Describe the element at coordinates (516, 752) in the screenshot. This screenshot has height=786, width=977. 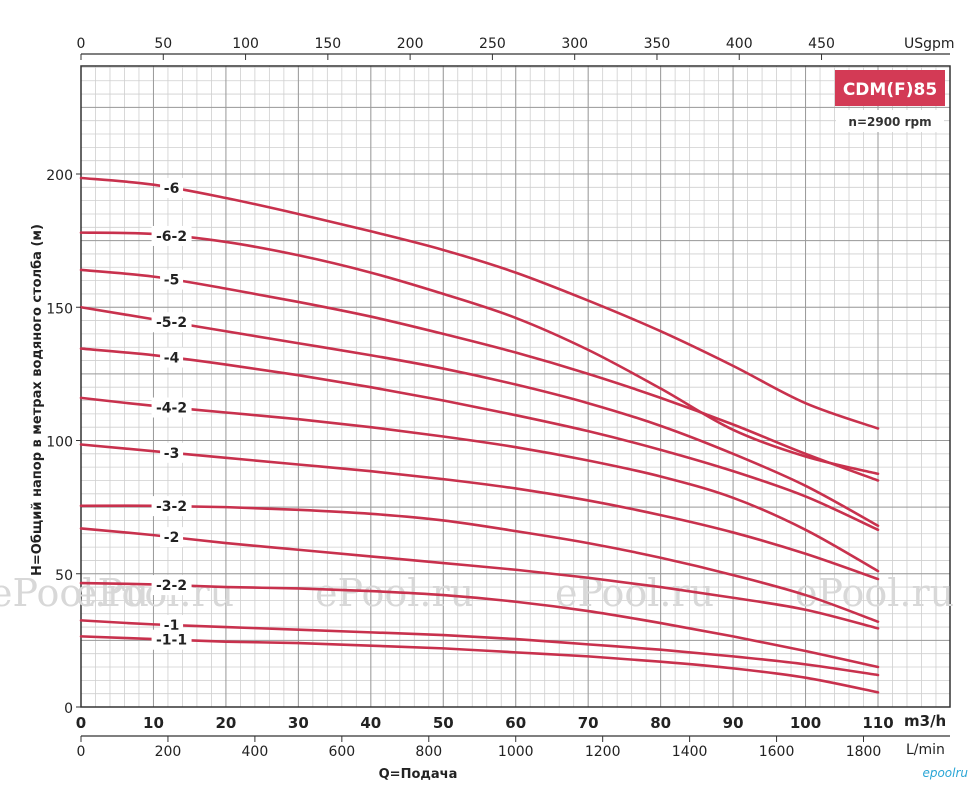
I see `x2-tick-label: 1000` at that location.